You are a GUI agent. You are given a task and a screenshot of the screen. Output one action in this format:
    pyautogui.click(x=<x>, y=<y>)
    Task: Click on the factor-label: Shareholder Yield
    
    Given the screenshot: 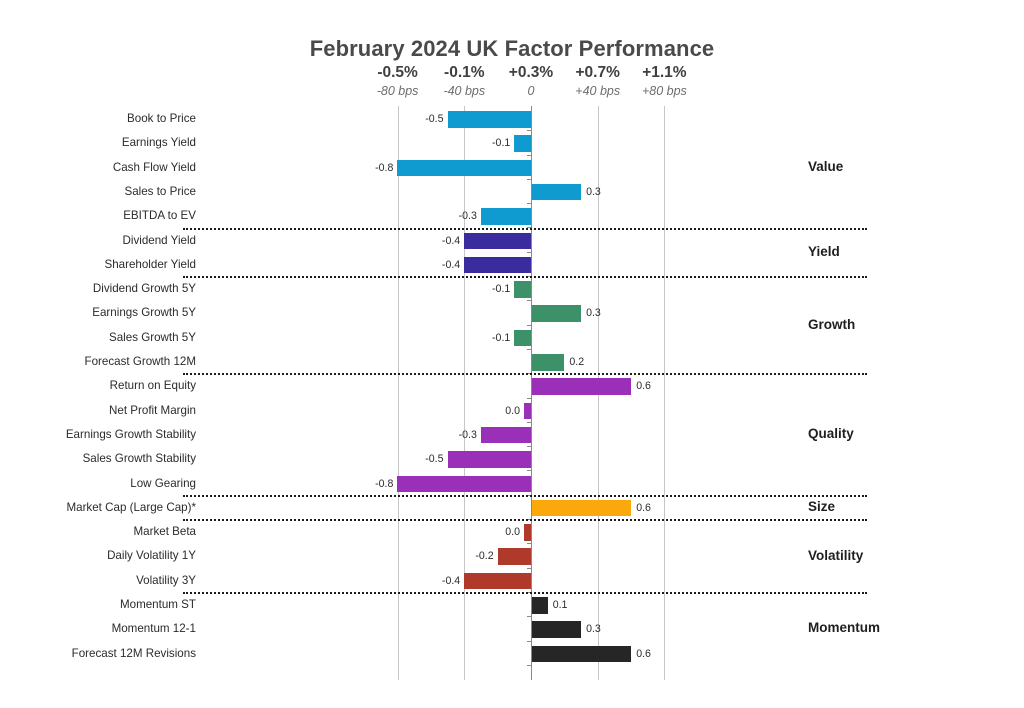 What is the action you would take?
    pyautogui.click(x=150, y=264)
    